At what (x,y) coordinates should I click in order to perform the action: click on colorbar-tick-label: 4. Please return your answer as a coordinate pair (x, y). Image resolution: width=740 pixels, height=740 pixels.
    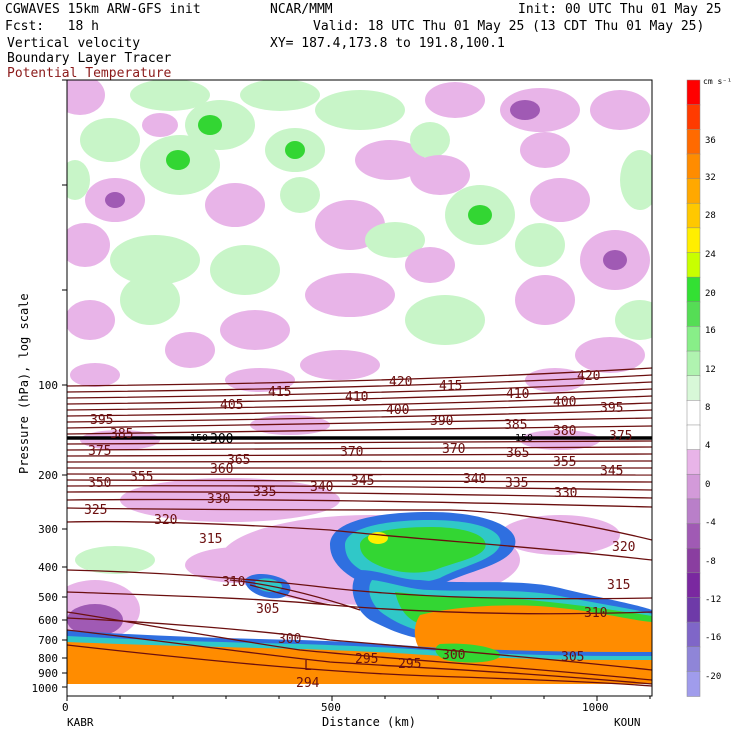
    Looking at the image, I should click on (707, 446).